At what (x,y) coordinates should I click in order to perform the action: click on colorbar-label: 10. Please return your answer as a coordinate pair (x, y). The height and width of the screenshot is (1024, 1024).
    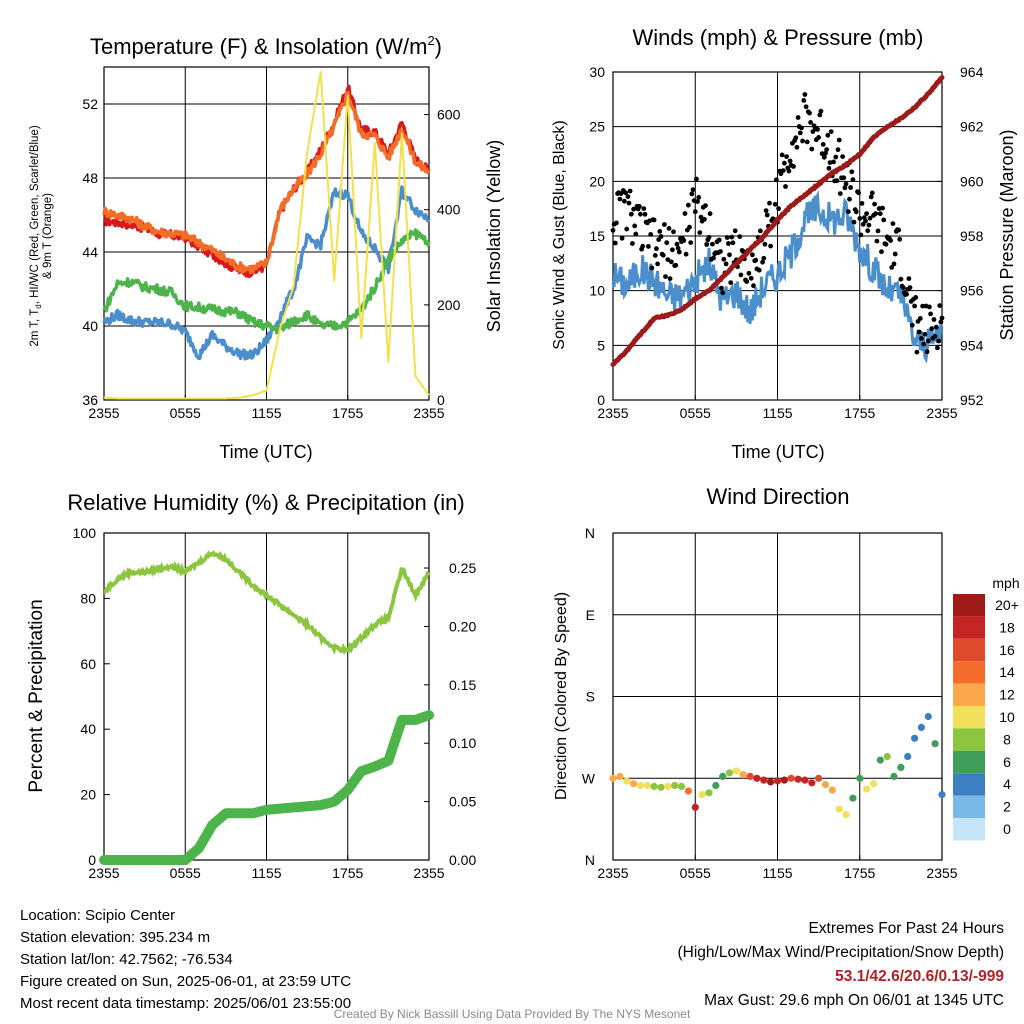
    Looking at the image, I should click on (1007, 717).